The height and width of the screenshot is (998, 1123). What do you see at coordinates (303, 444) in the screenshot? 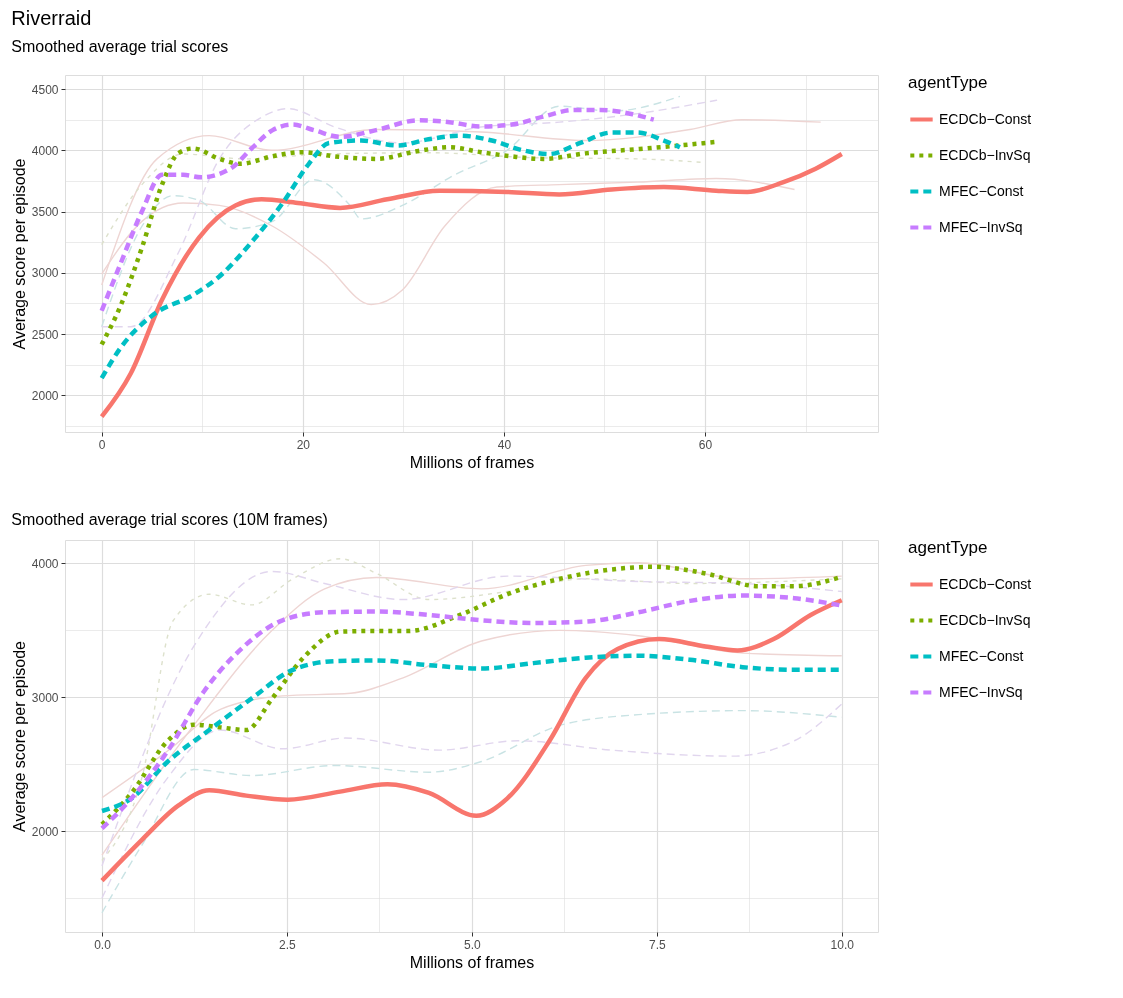
I see `x-tick-label: 20` at bounding box center [303, 444].